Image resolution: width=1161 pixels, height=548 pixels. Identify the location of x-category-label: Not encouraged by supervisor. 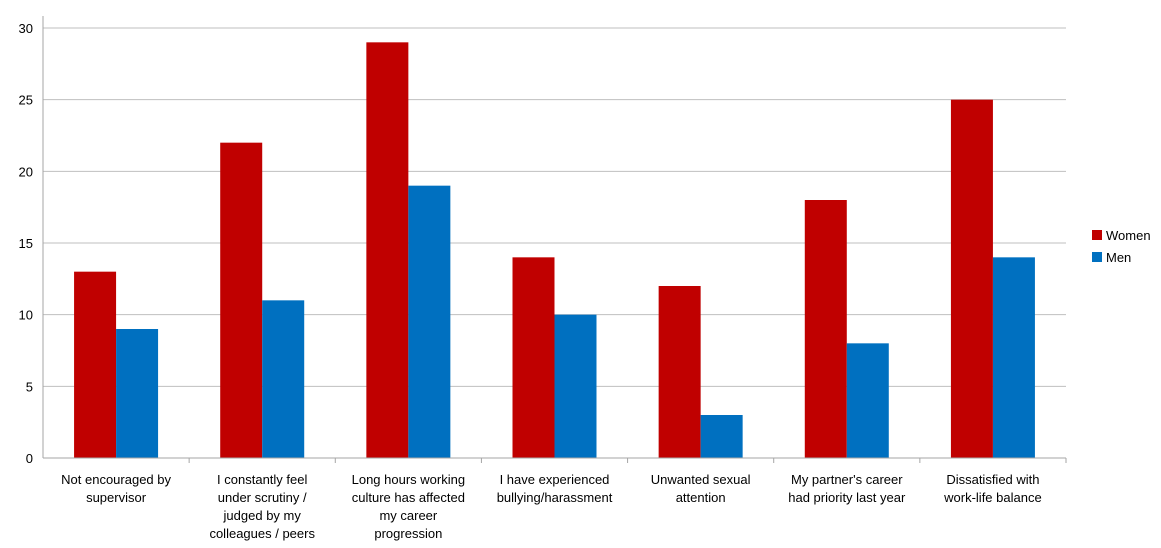
(116, 488).